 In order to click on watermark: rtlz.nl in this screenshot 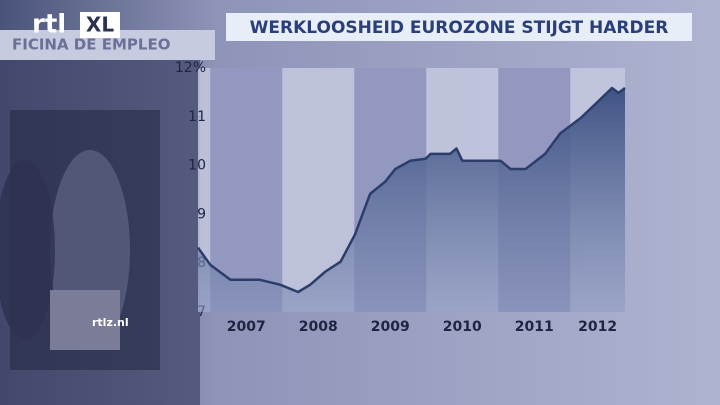, I will do `click(110, 322)`.